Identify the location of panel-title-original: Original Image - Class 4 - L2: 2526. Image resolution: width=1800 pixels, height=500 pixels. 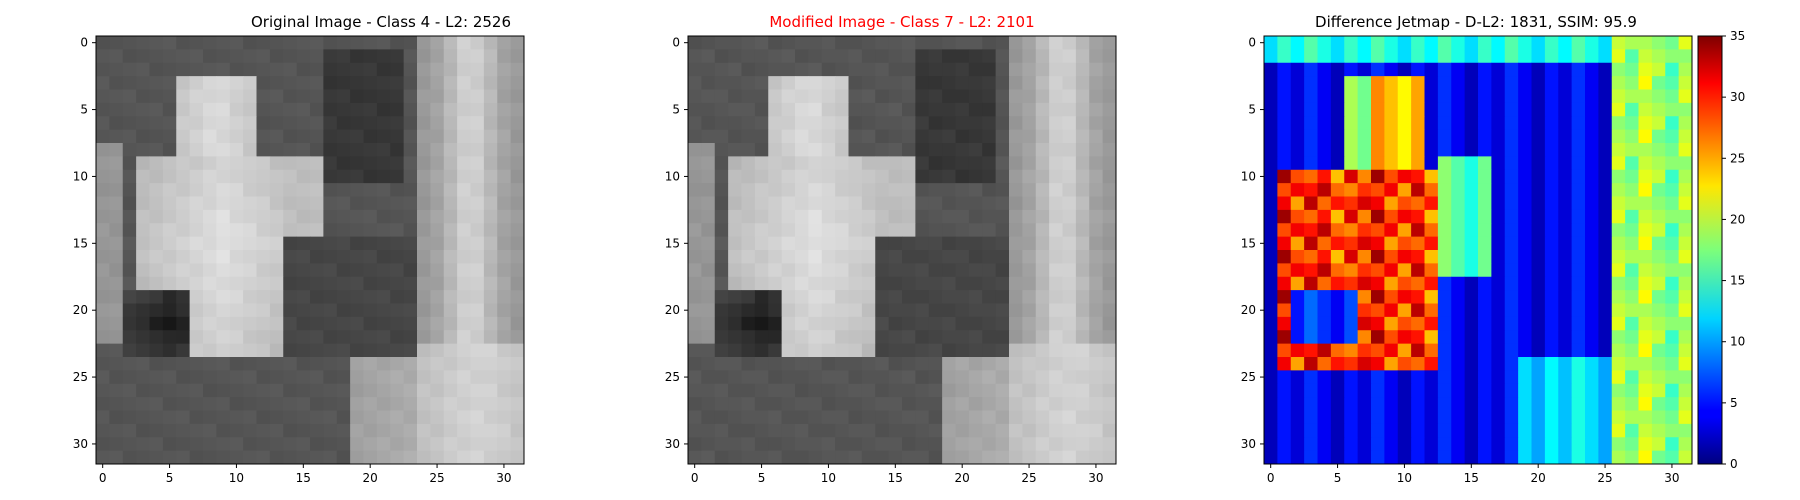
(381, 22).